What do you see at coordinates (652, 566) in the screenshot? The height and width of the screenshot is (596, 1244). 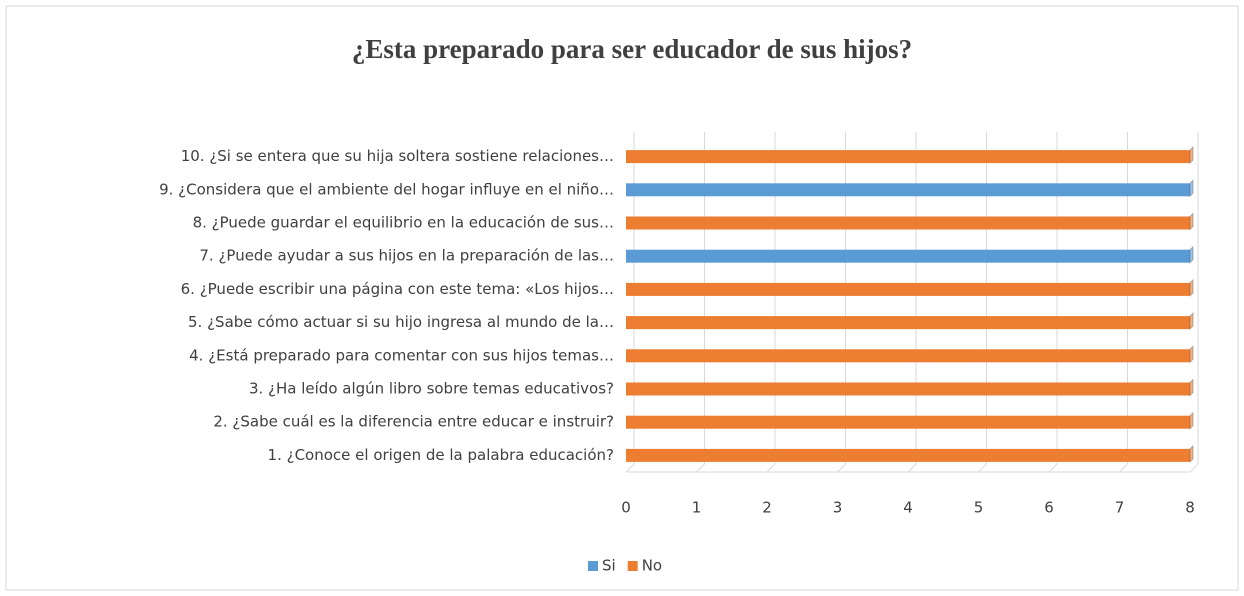 I see `legend-label: No` at bounding box center [652, 566].